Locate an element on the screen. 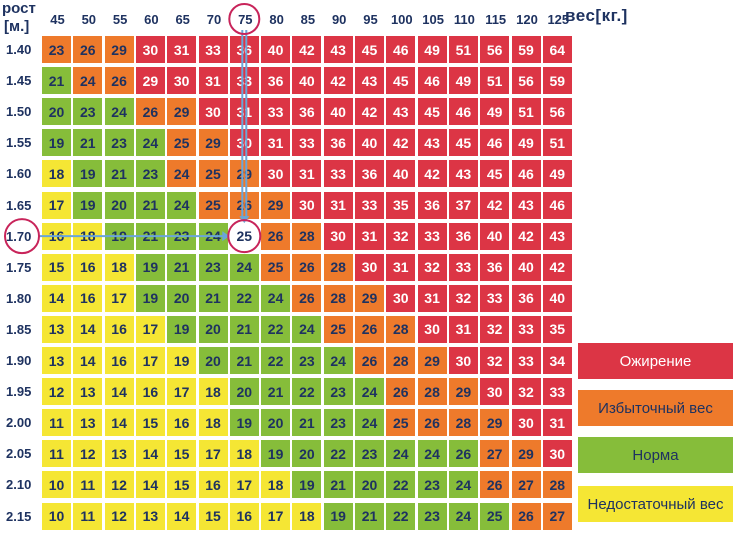 The image size is (737, 537). height-tick-label: 1.75 is located at coordinates (19, 267).